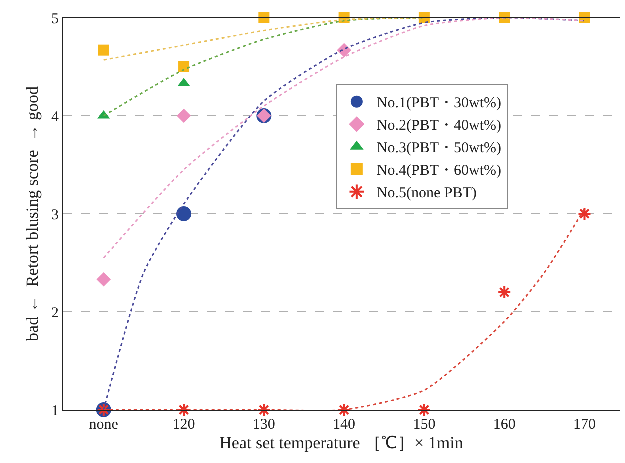 Image resolution: width=625 pixels, height=463 pixels. What do you see at coordinates (426, 194) in the screenshot?
I see `legend-label: No.5(none PBT)` at bounding box center [426, 194].